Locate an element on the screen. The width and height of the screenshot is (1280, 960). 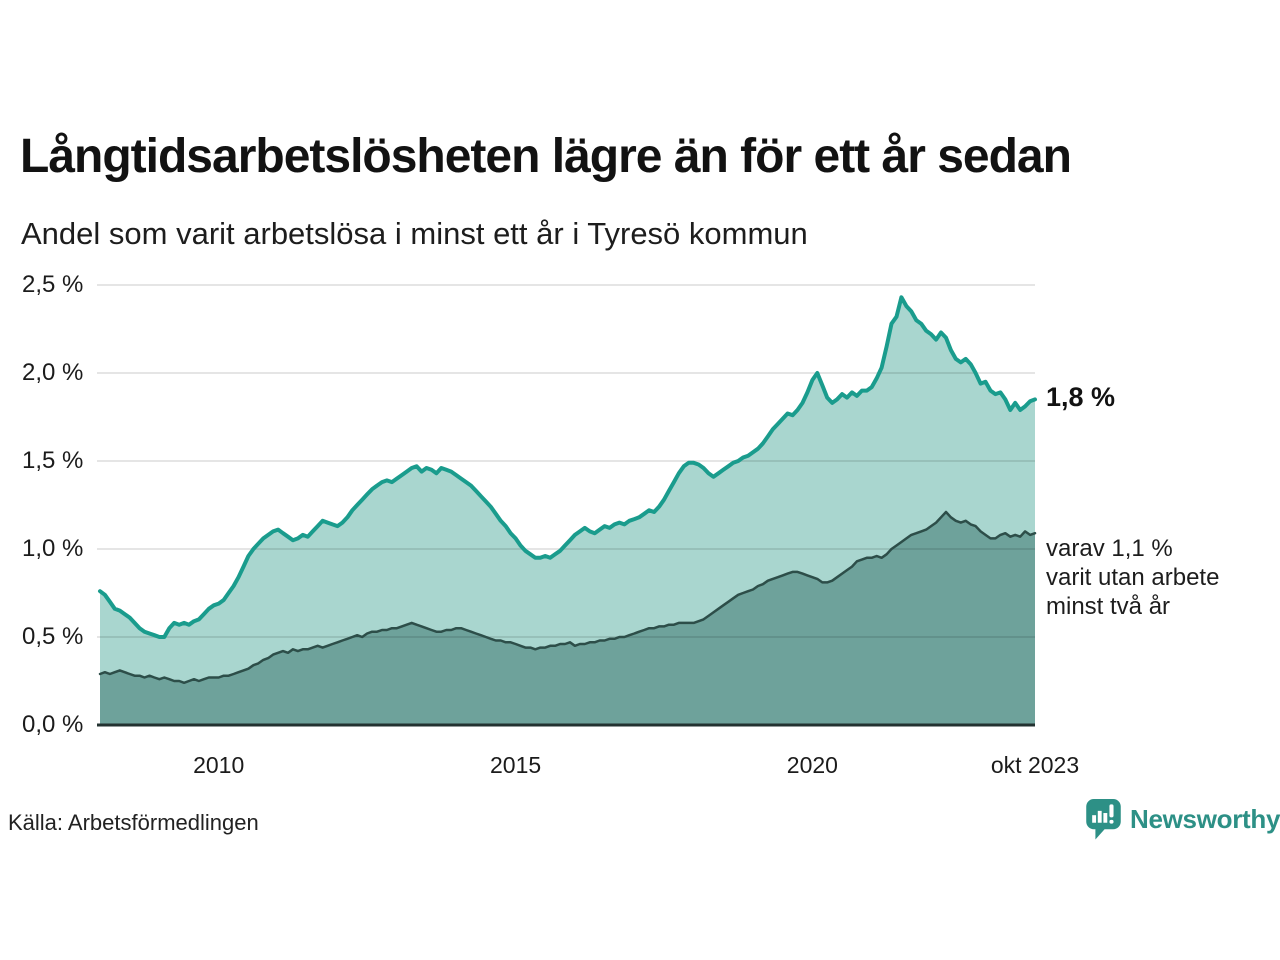
y-tick-label: 2,5 % is located at coordinates (53, 284).